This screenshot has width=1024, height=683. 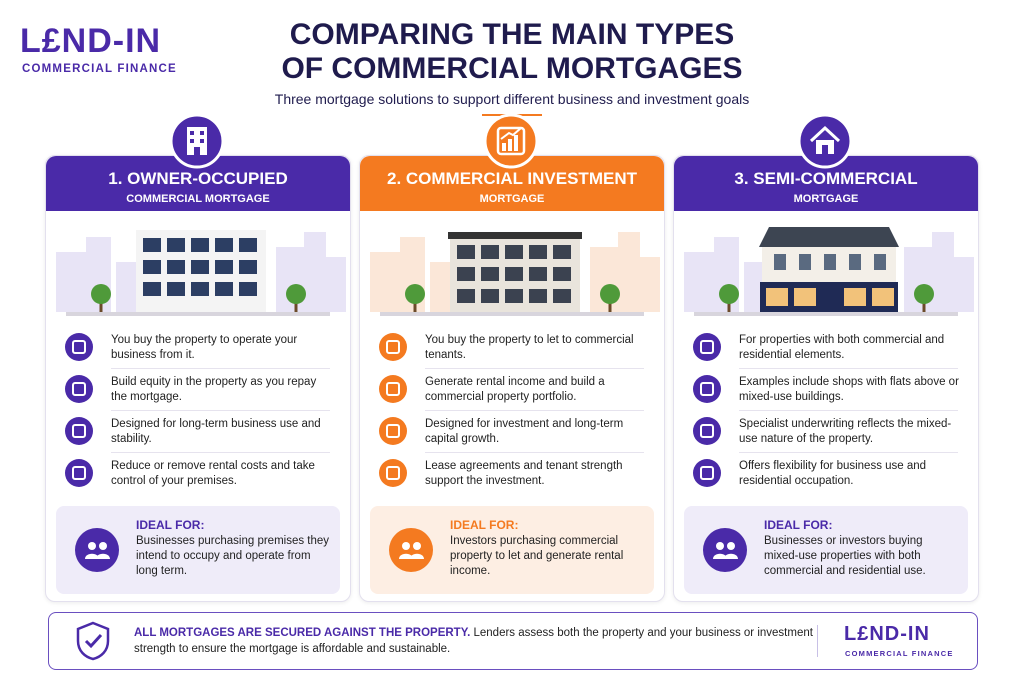 I want to click on footer-logo-name: L£ND-IN, so click(x=887, y=634).